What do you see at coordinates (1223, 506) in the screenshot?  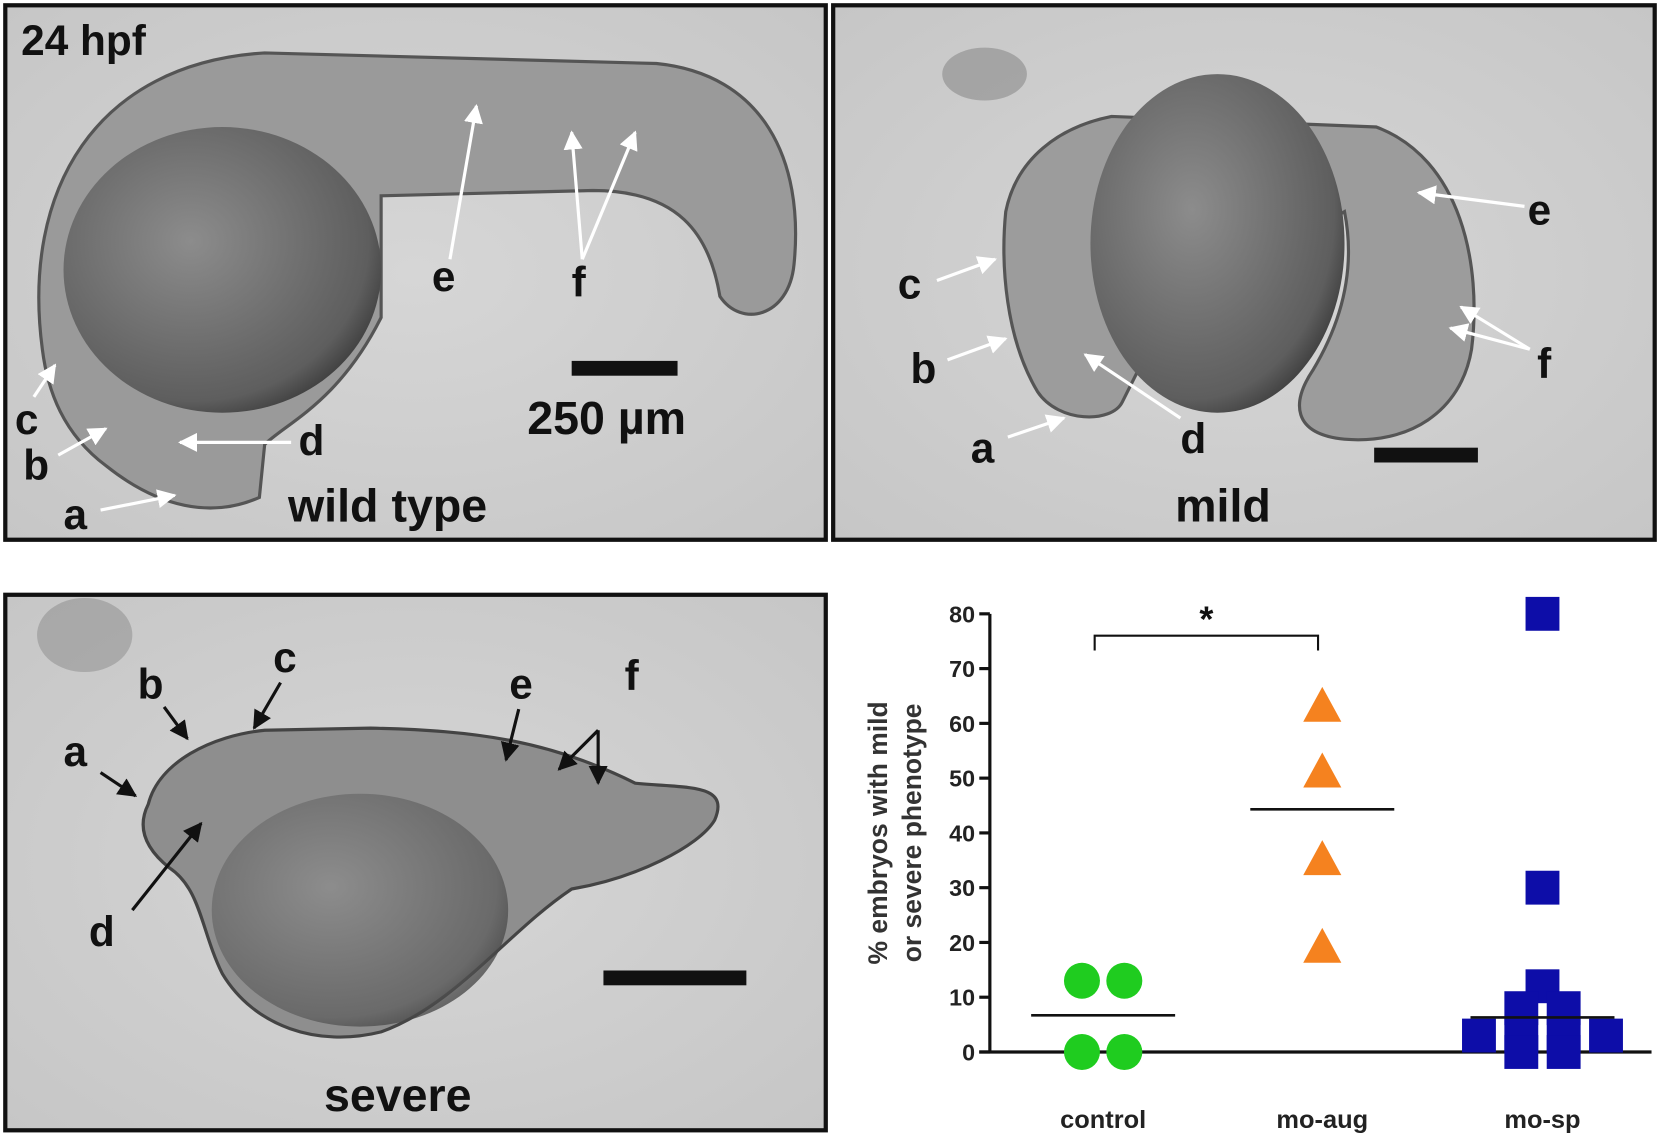 I see `panel-label: mild` at bounding box center [1223, 506].